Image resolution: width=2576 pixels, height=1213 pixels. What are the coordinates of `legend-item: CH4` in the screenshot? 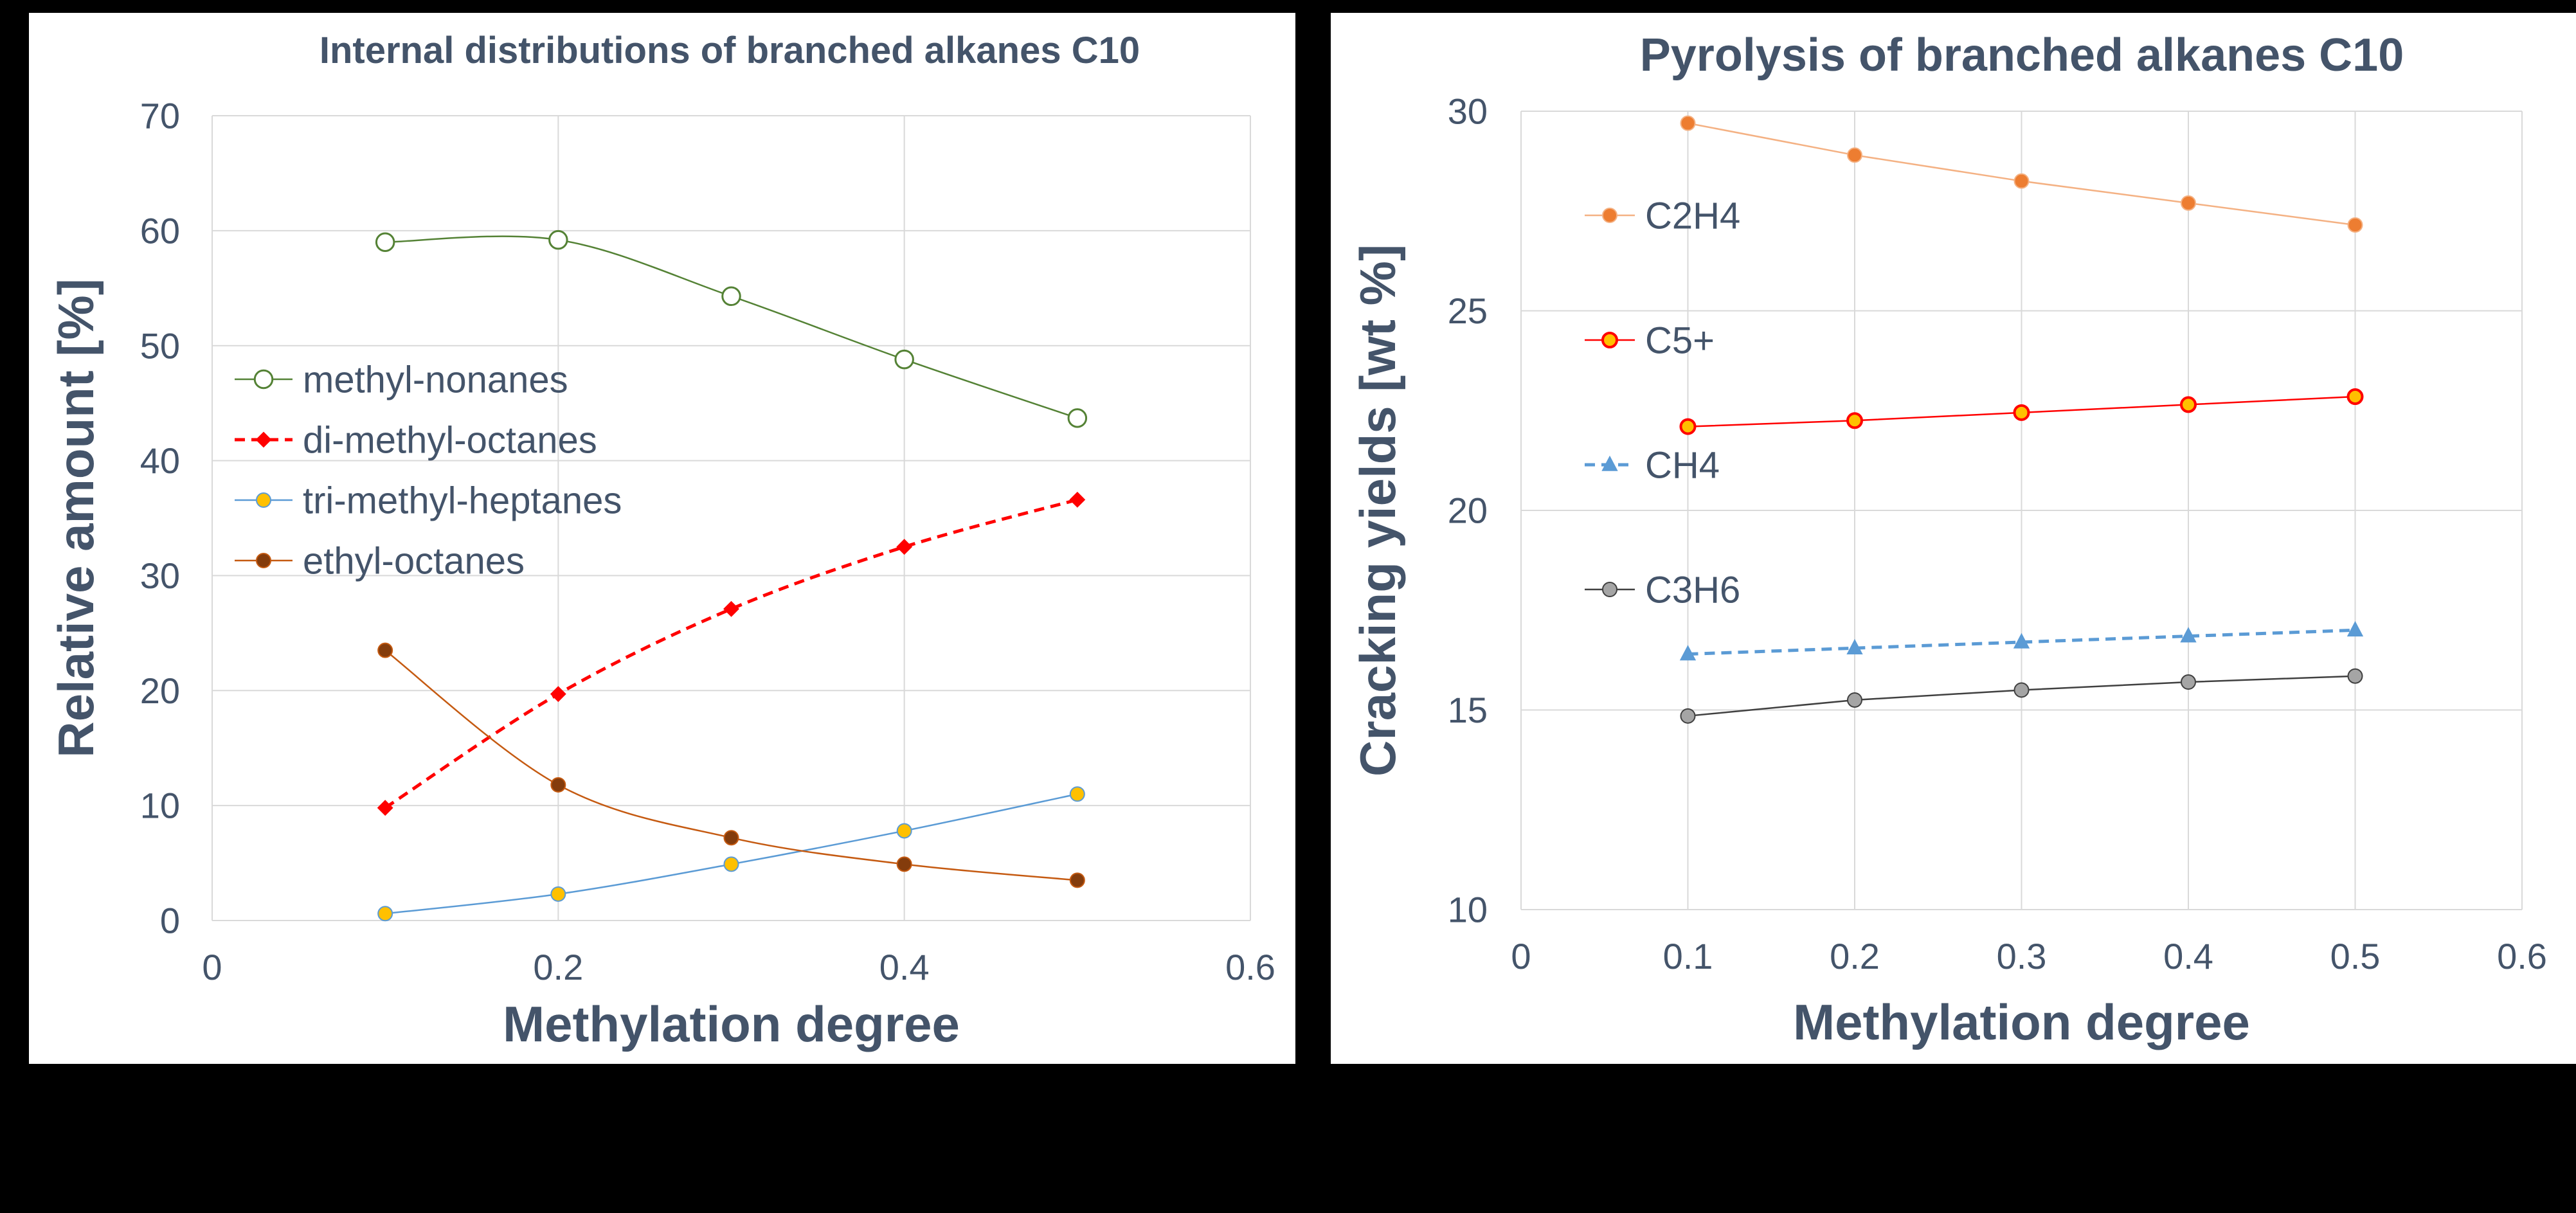 It's located at (1652, 465).